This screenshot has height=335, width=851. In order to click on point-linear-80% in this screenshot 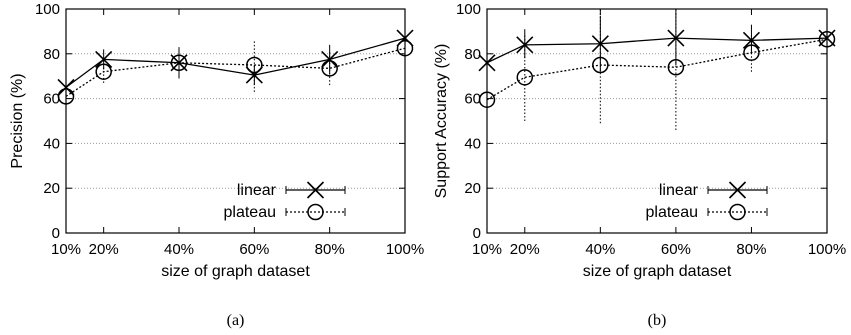, I will do `click(751, 40)`.